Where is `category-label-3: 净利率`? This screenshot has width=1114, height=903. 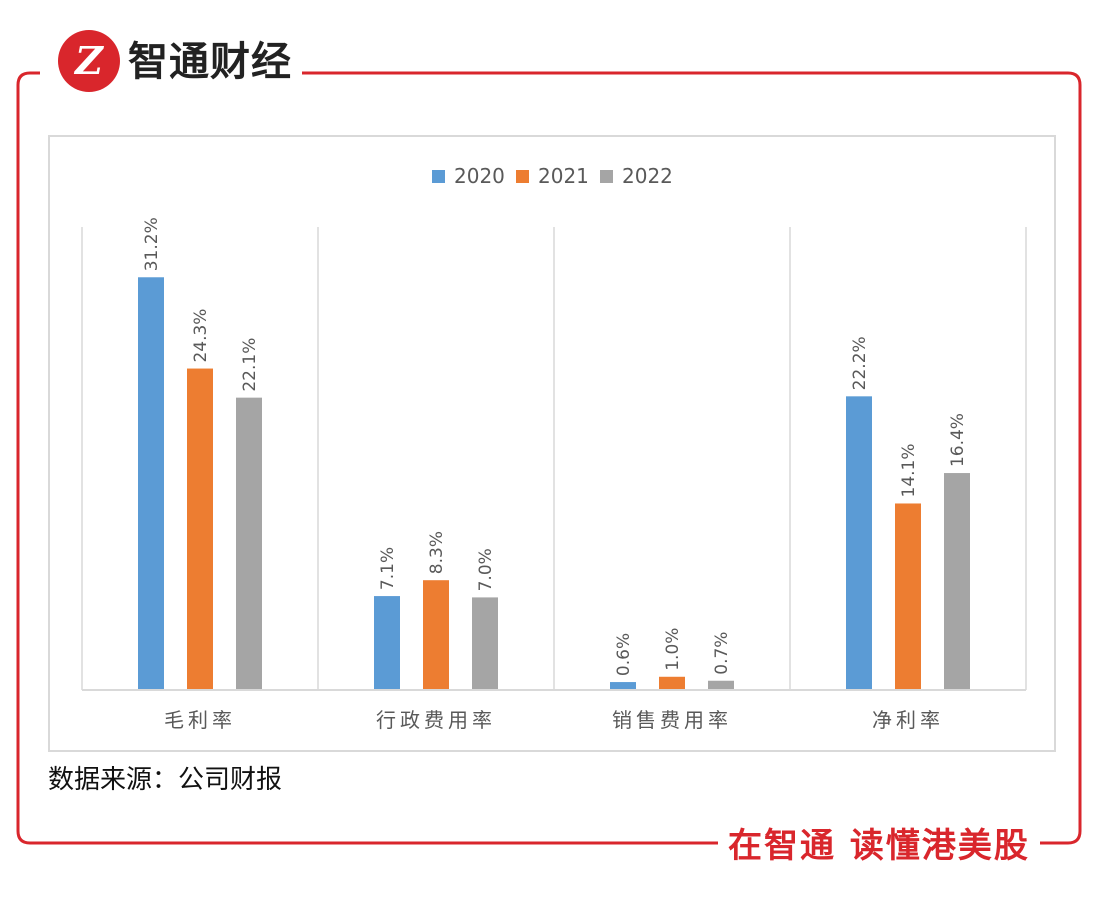 category-label-3: 净利率 is located at coordinates (908, 720).